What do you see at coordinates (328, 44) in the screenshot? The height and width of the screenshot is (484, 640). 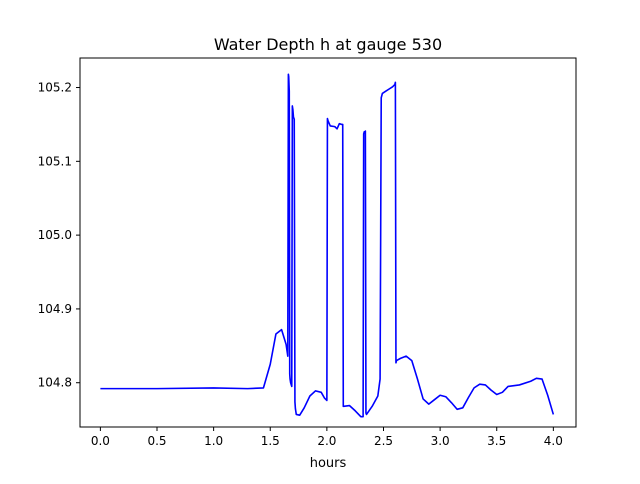 I see `chart-title: Water Depth h at gauge 530` at bounding box center [328, 44].